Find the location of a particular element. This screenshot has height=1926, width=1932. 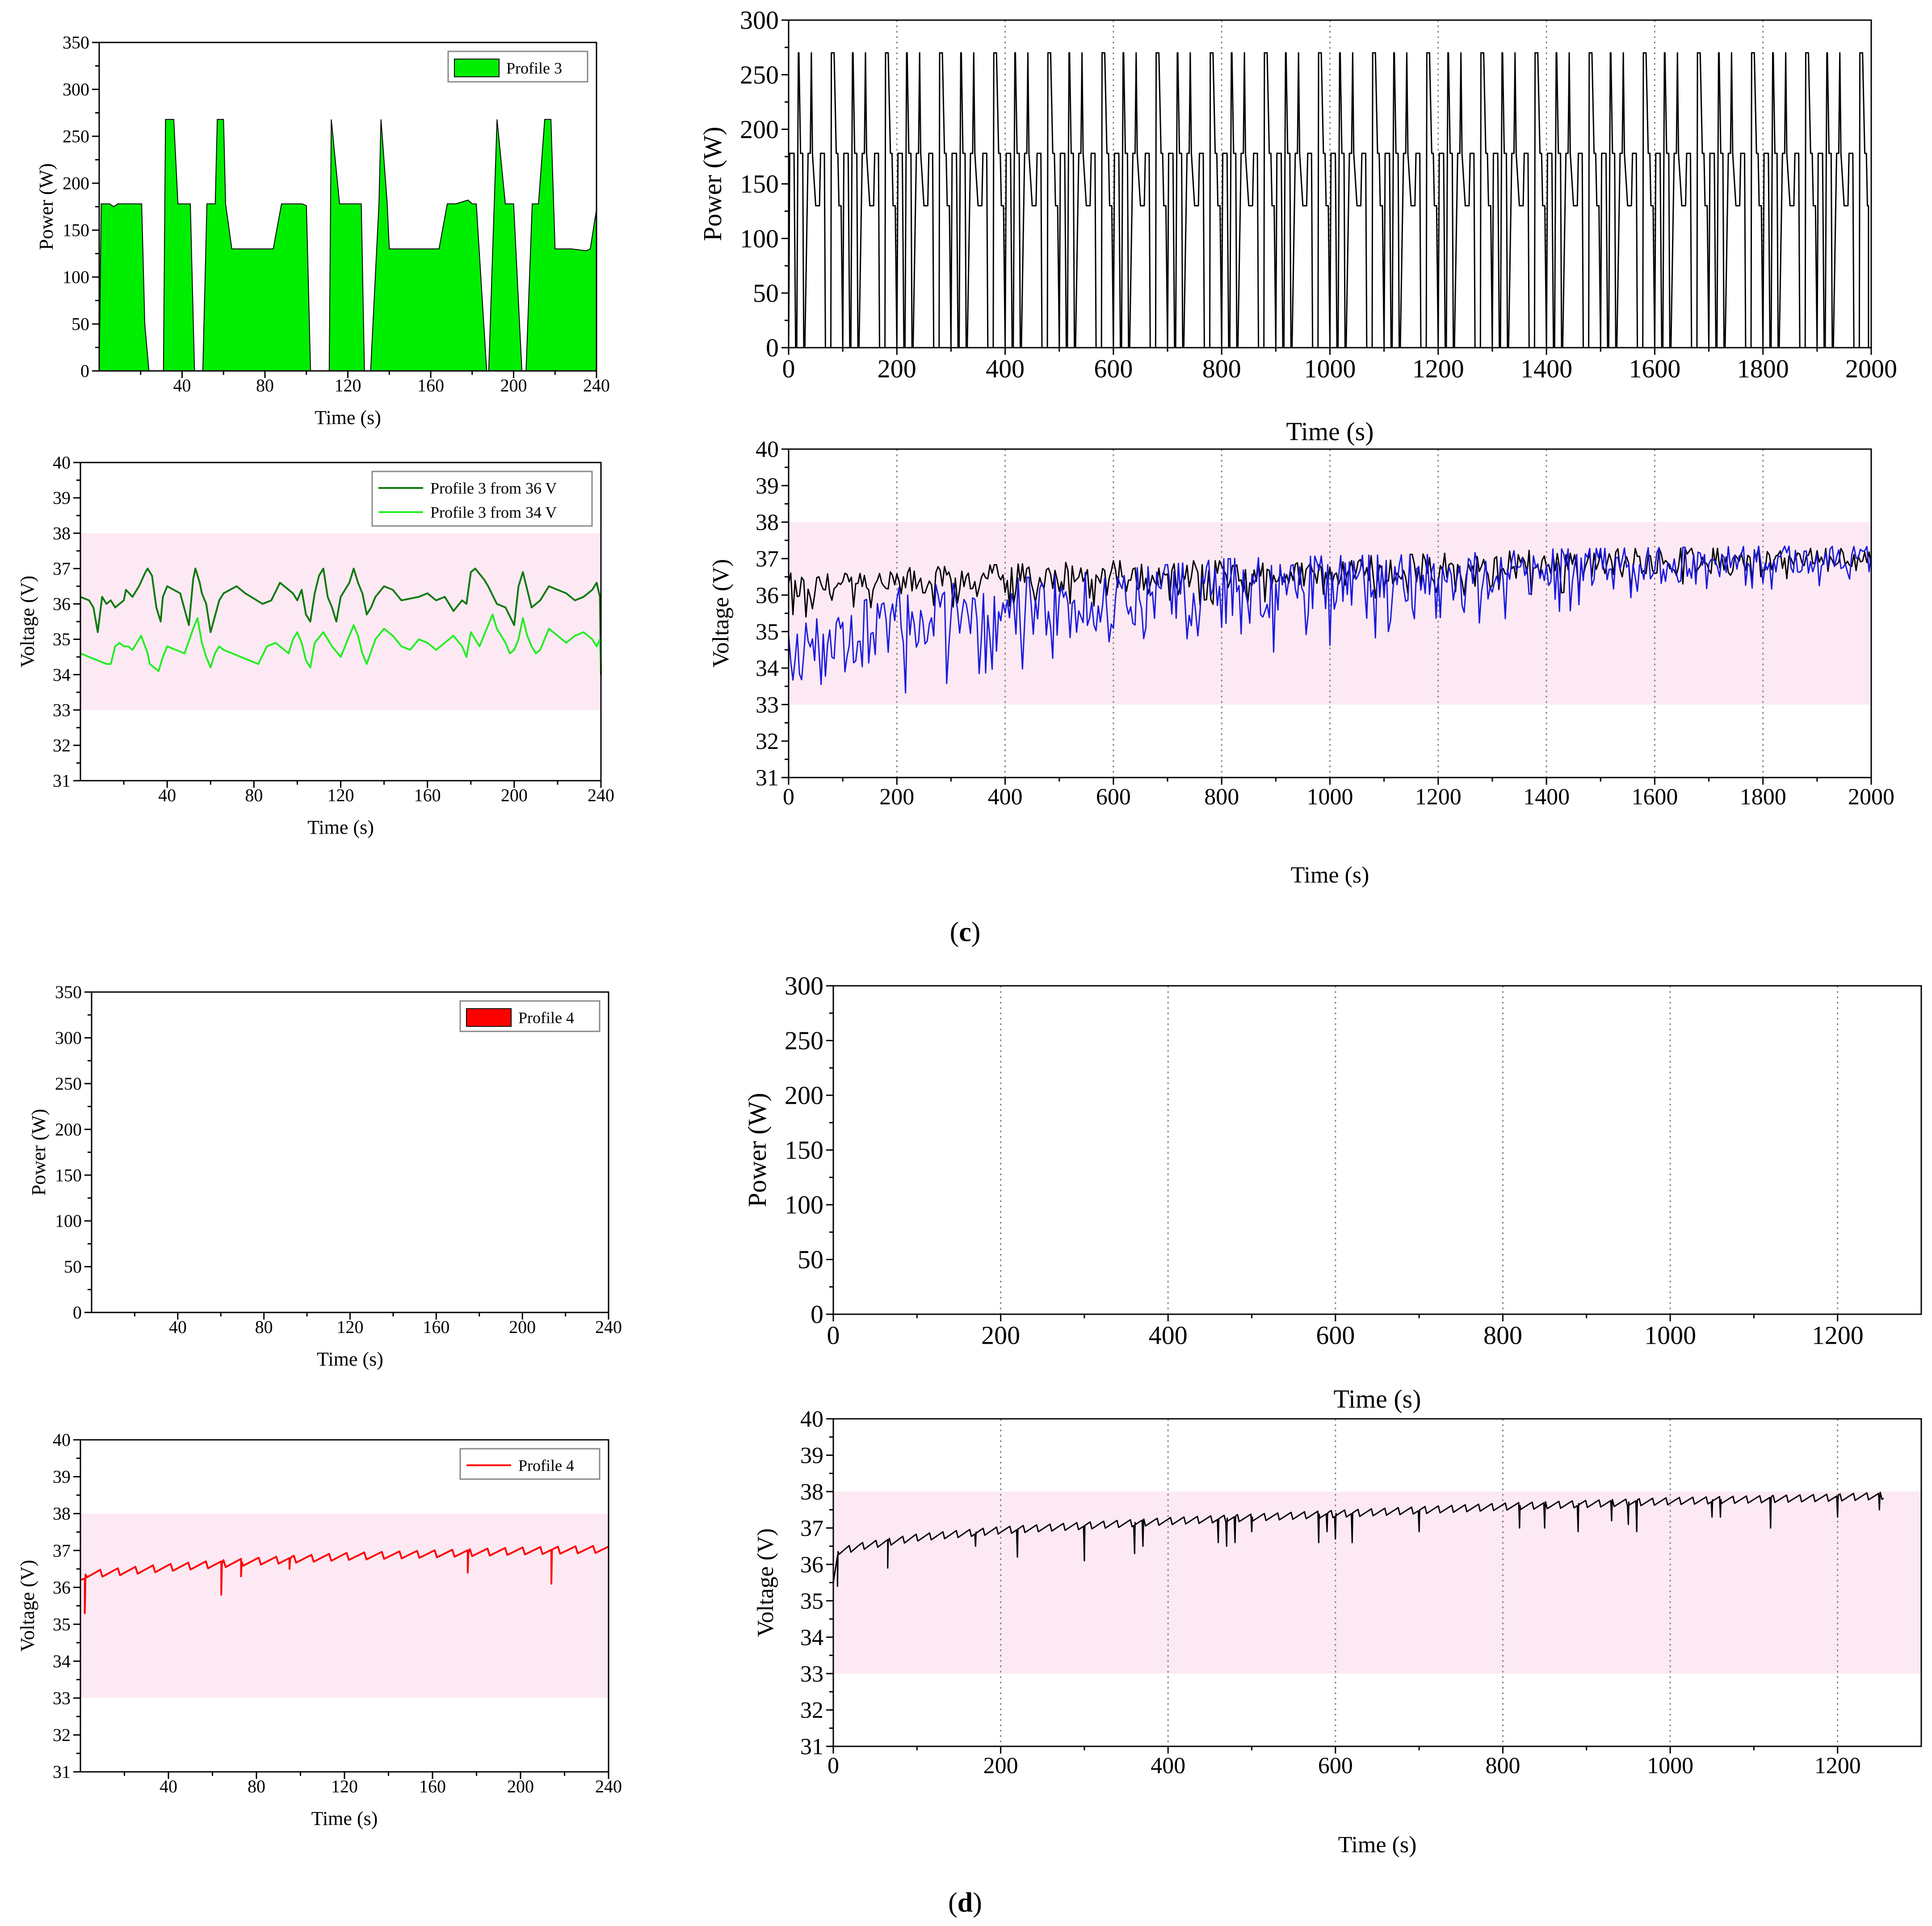

c_big_voltage-xtick-label: 1400 is located at coordinates (1546, 797).